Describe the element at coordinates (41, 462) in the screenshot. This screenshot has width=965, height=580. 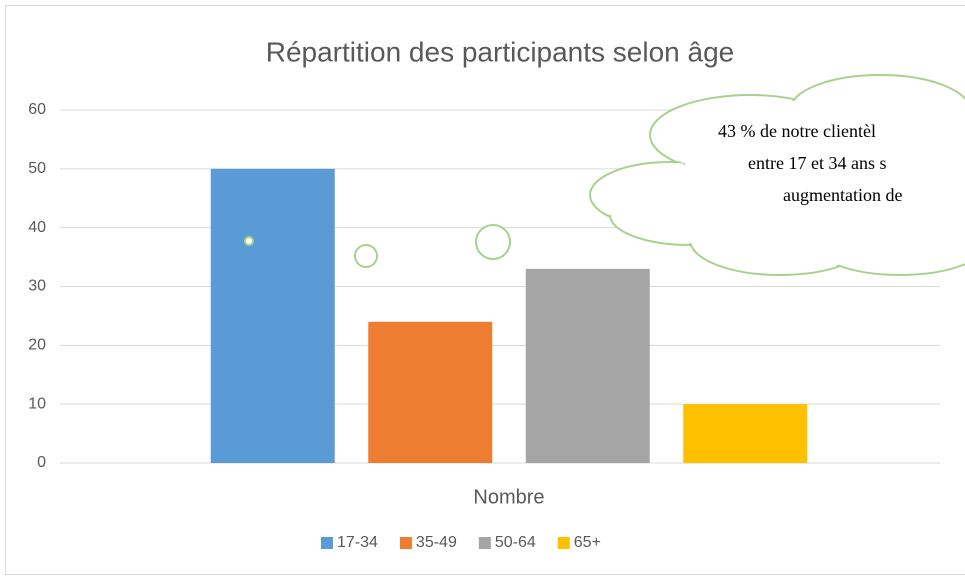
I see `y-tick-label: 0` at that location.